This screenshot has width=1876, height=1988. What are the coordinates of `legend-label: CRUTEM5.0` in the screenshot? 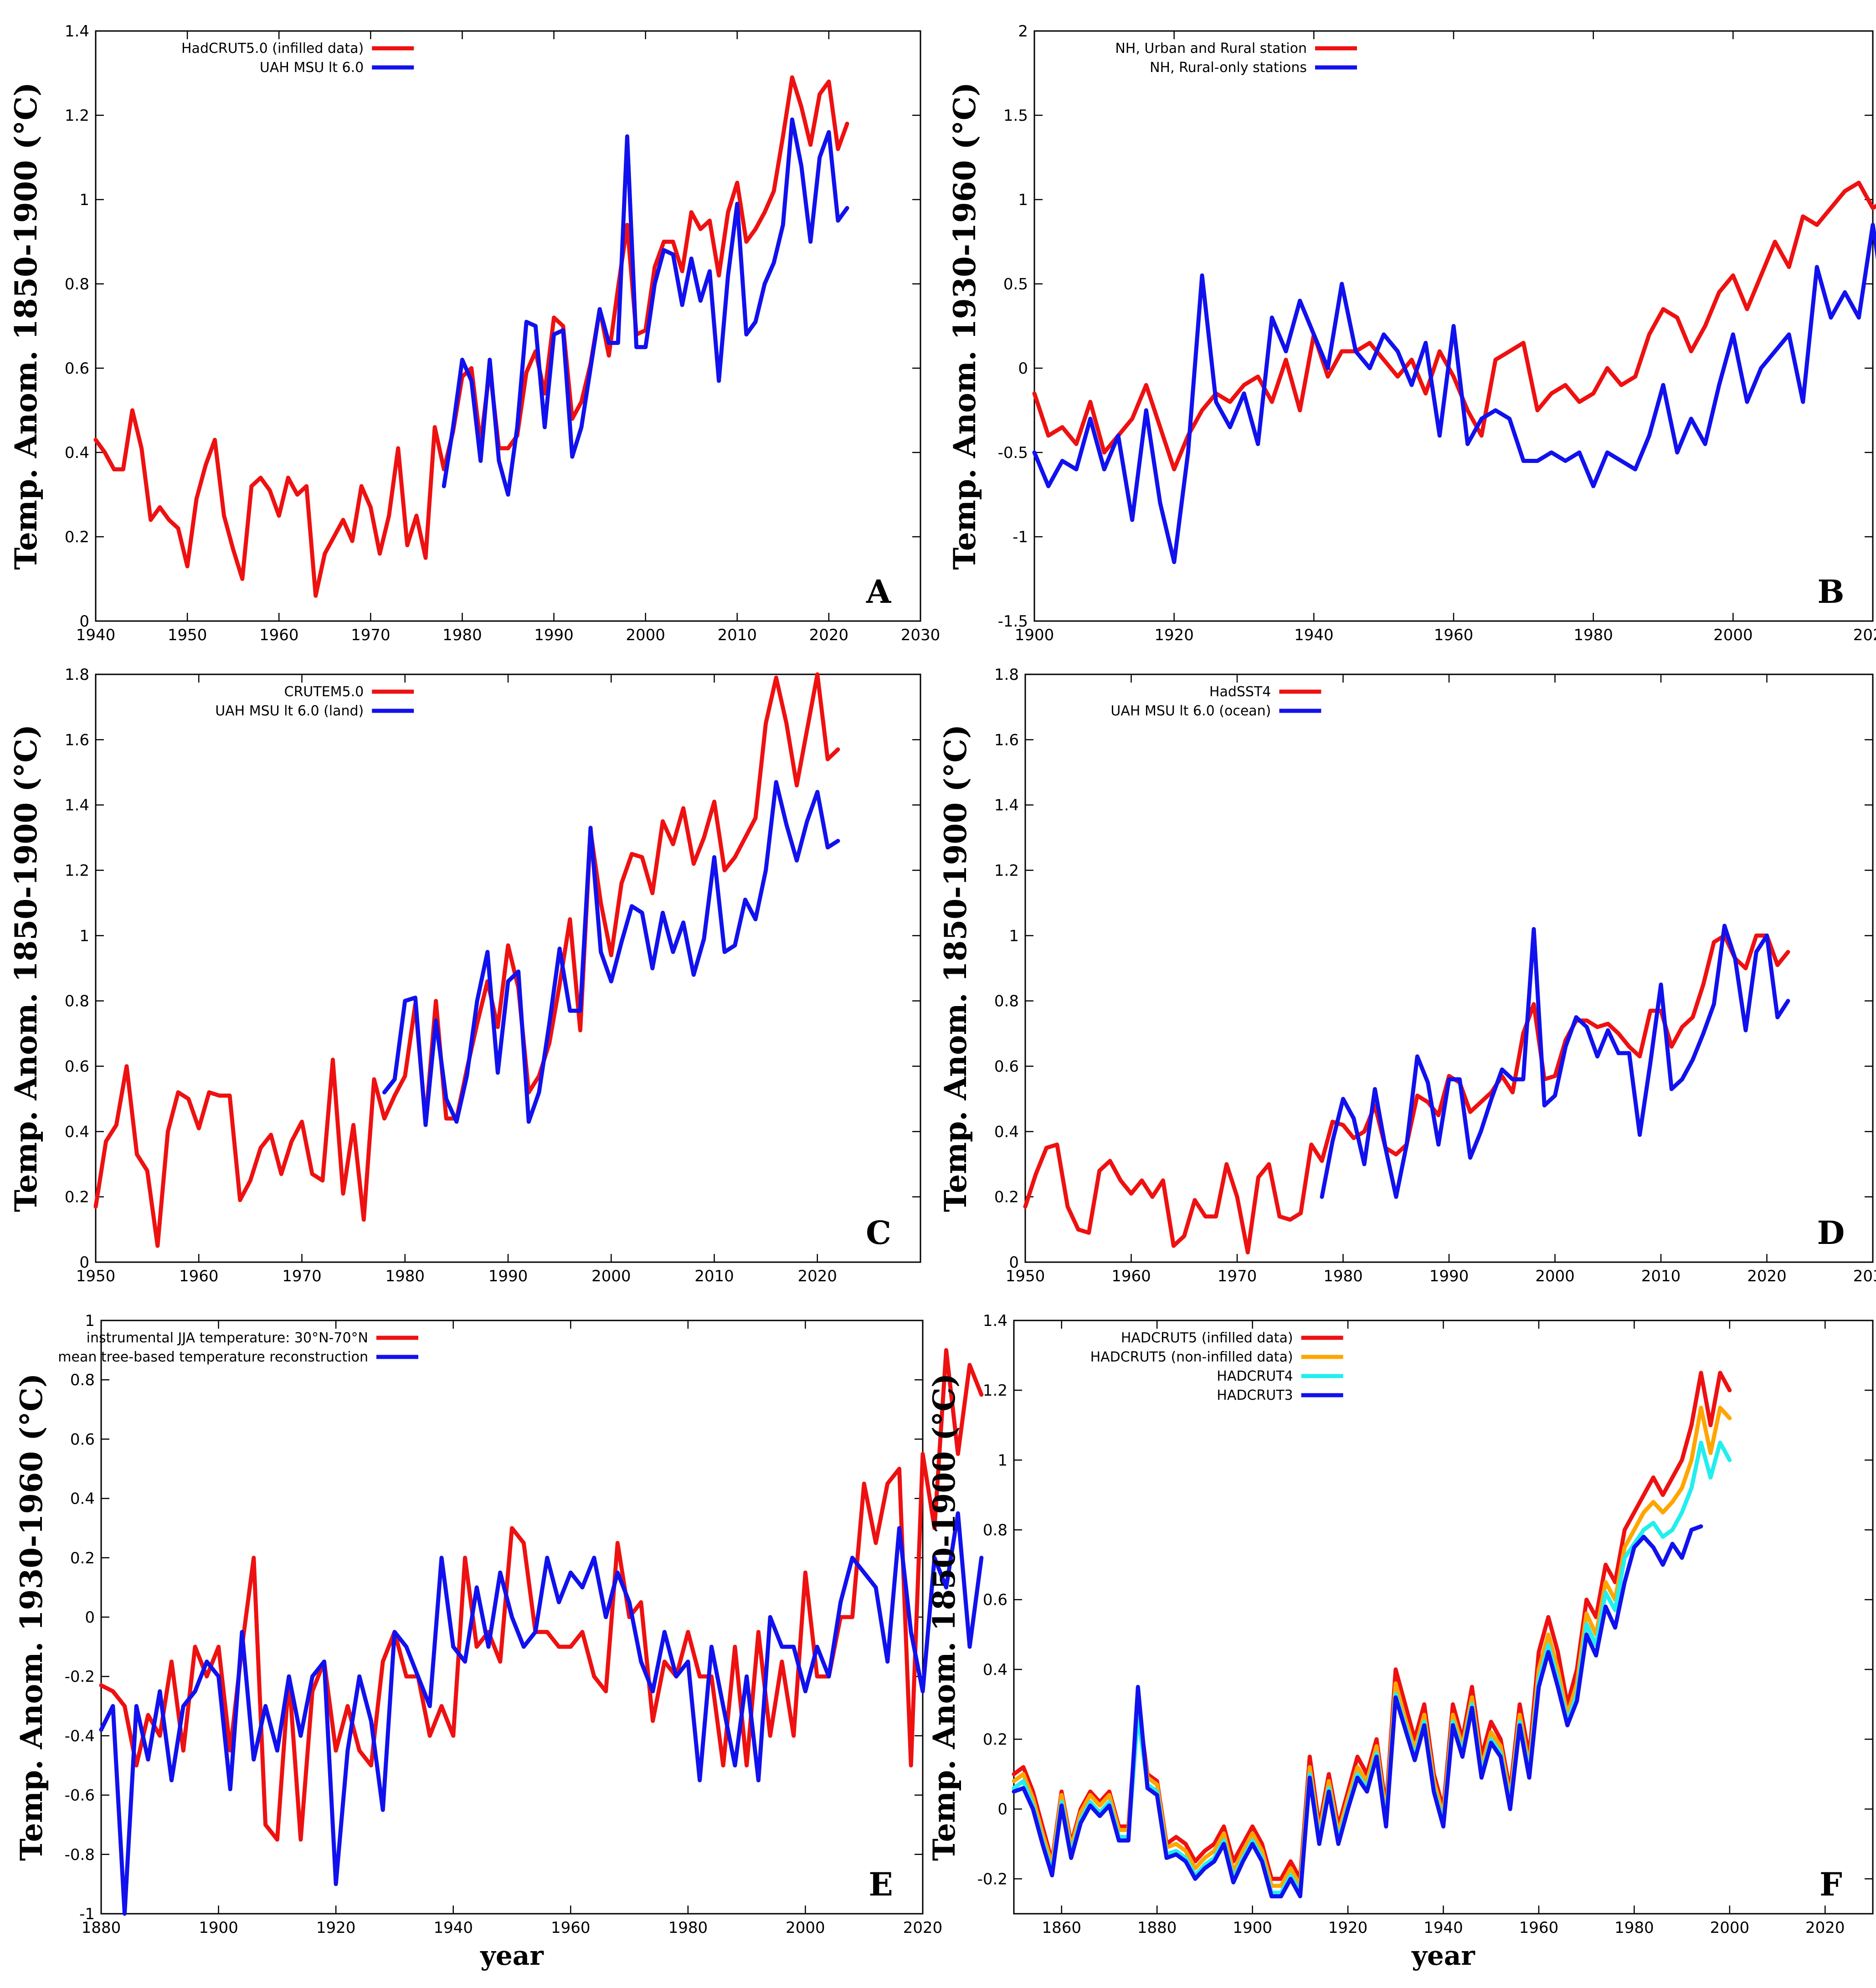 It's located at (324, 692).